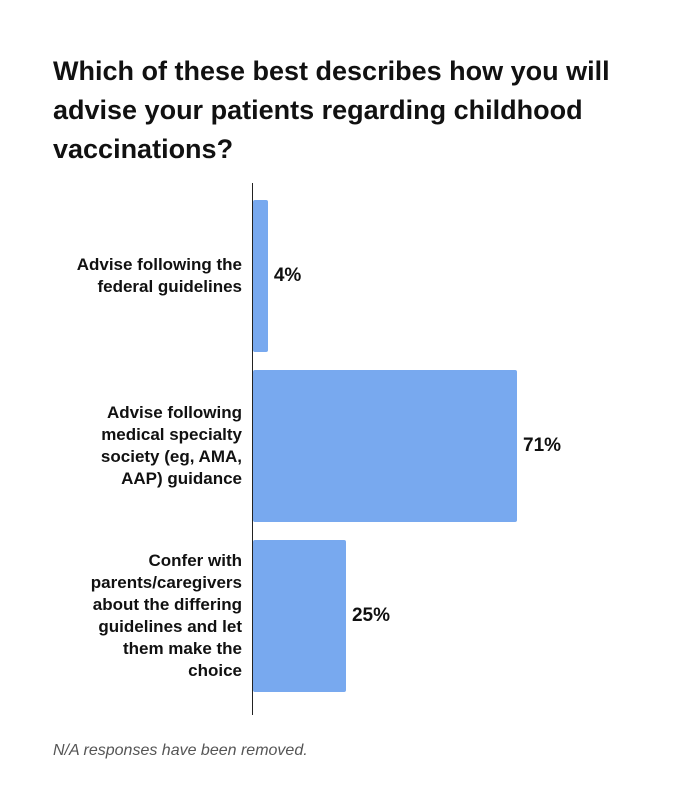 This screenshot has height=799, width=690. What do you see at coordinates (215, 670) in the screenshot?
I see `category-label-line: choice` at bounding box center [215, 670].